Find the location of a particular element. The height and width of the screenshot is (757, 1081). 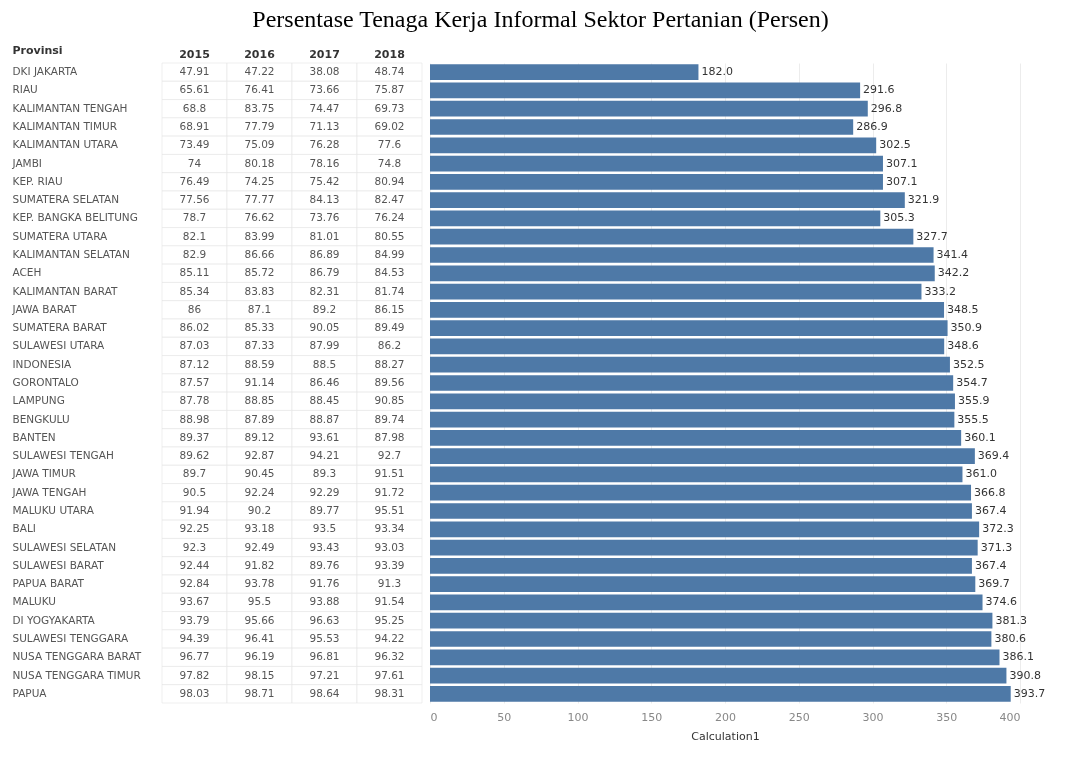

y-tick-label: KALIMANTAN TIMUR is located at coordinates (64, 126).